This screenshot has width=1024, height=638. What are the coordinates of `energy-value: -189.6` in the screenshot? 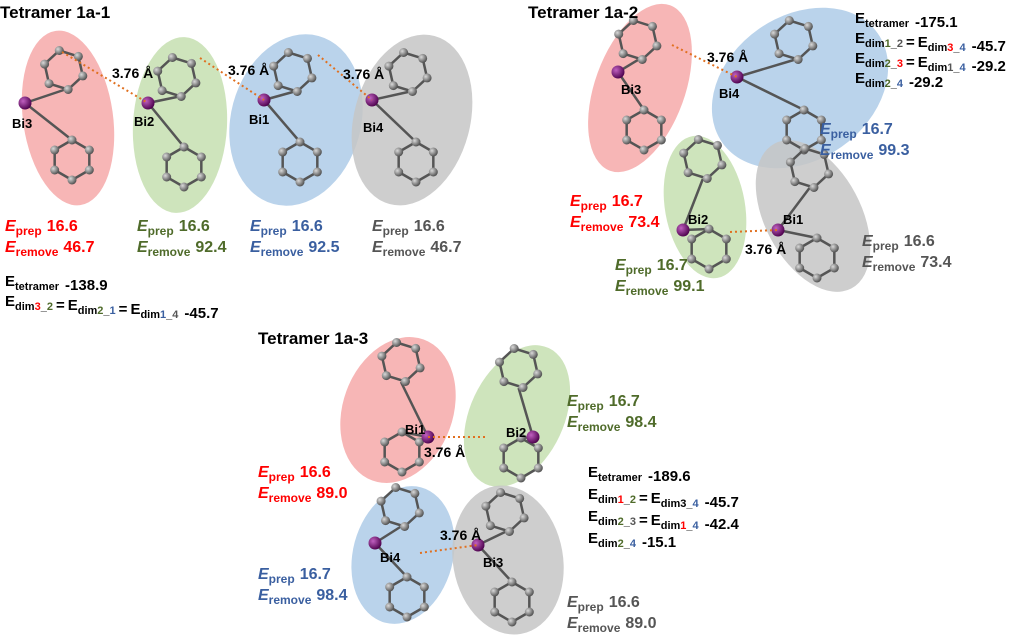 It's located at (669, 476).